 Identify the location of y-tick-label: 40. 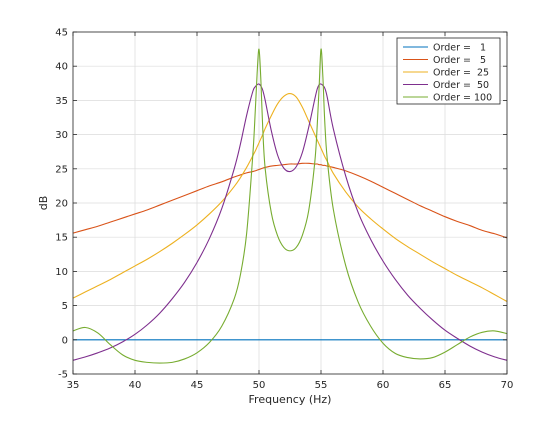
(61, 67).